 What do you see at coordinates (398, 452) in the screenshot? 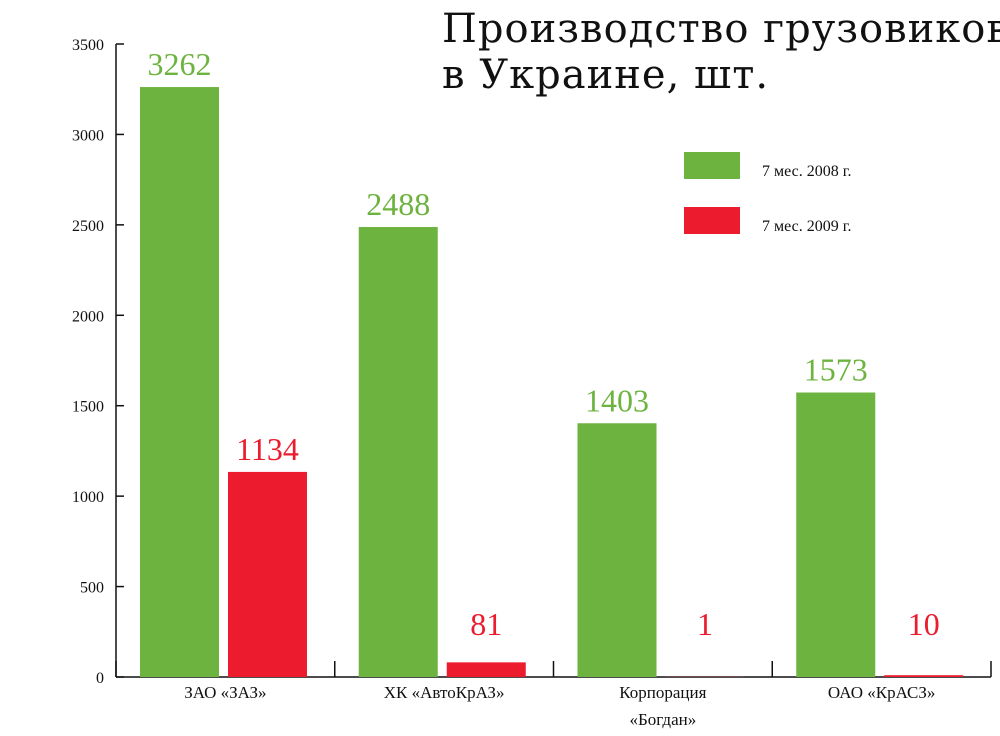
I see `bar-series0-cat1` at bounding box center [398, 452].